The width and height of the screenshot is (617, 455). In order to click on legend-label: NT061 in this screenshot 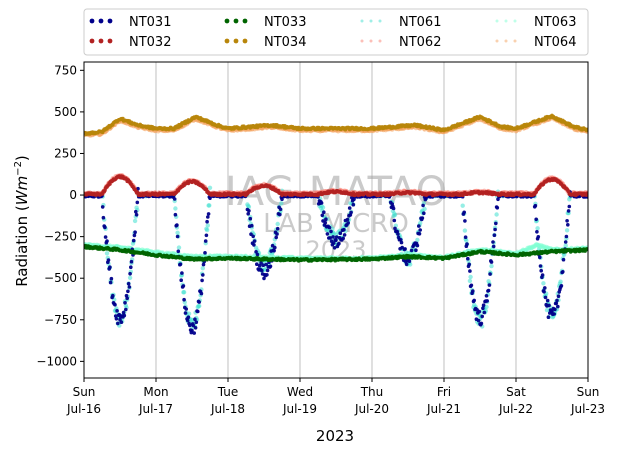, I will do `click(420, 22)`.